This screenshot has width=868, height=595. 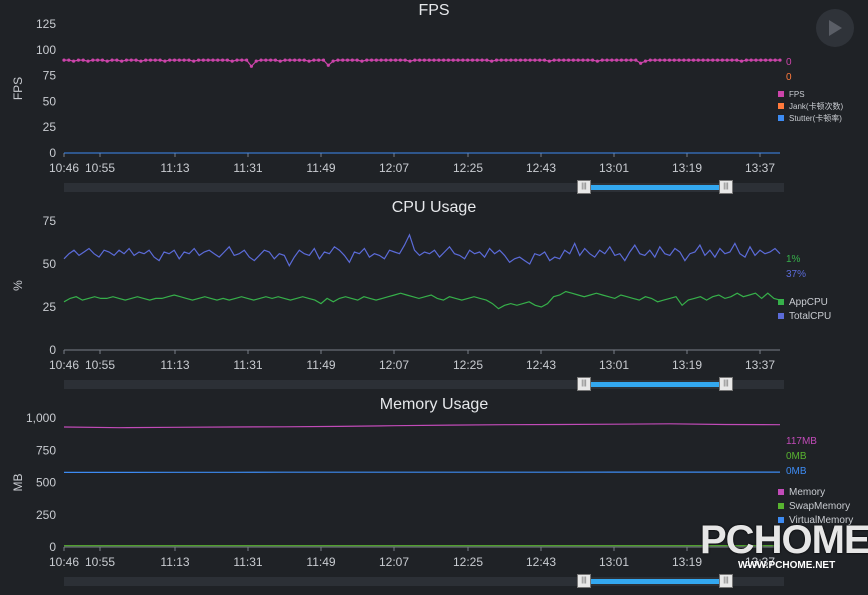 I want to click on x-tick-label: 10:55, so click(x=100, y=365).